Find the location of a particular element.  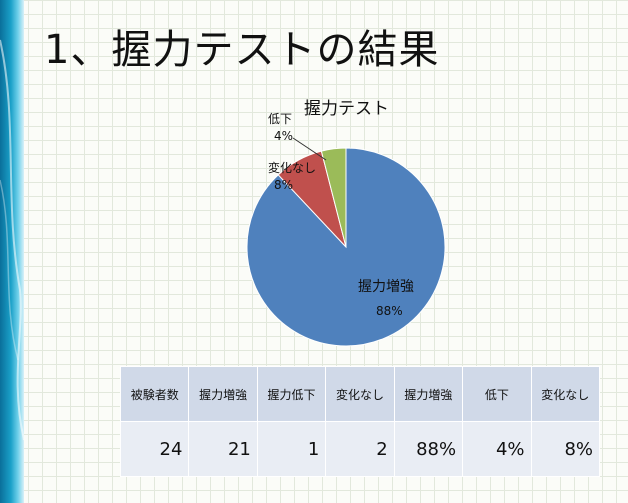

table-value-cell: 2 is located at coordinates (360, 449).